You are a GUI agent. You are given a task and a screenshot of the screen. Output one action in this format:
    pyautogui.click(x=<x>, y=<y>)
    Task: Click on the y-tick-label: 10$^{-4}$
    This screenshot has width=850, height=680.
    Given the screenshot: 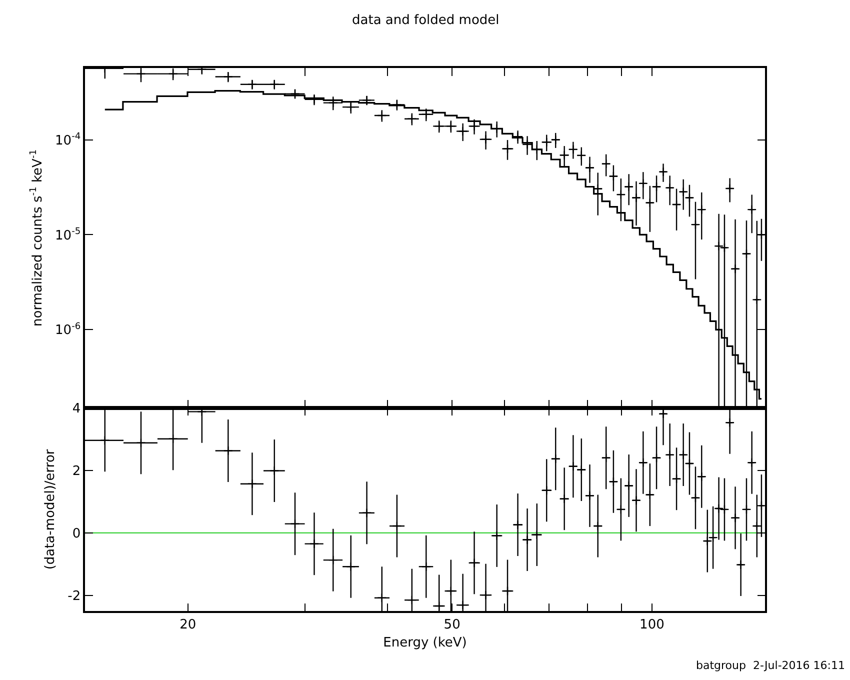 What is the action you would take?
    pyautogui.click(x=68, y=140)
    